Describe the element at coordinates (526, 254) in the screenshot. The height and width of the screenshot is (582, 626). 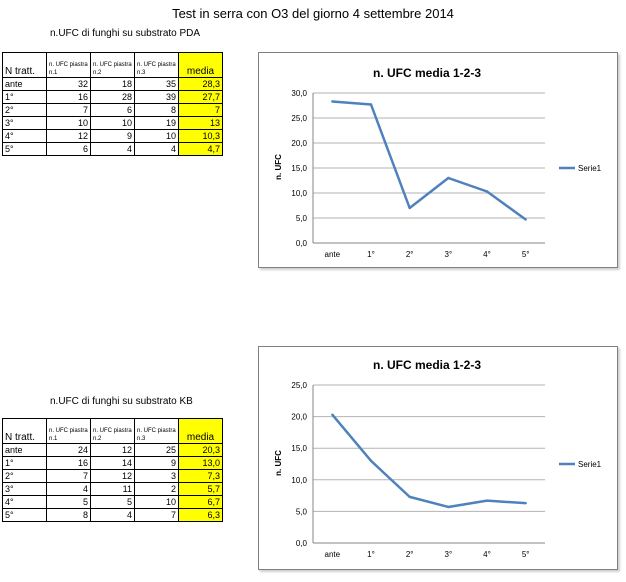
I see `x-tick-label: 5°` at that location.